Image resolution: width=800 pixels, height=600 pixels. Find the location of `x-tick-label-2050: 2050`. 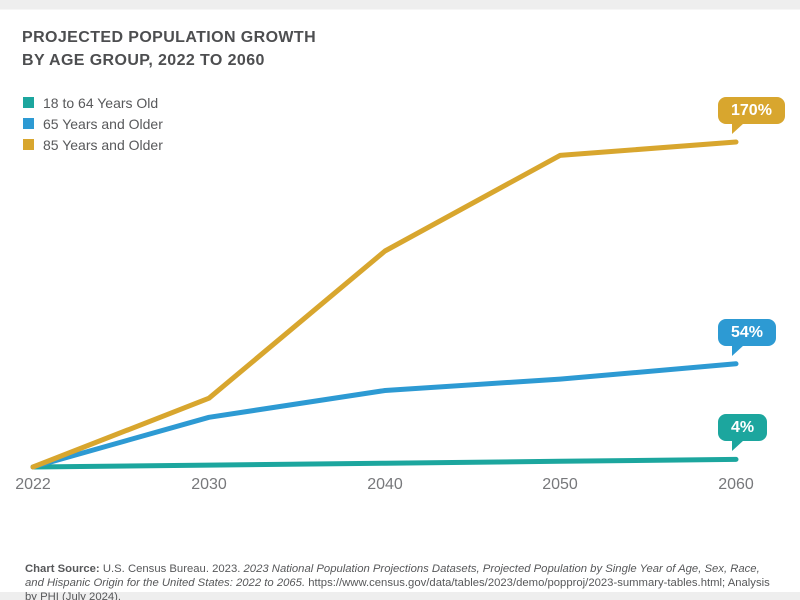

x-tick-label-2050: 2050 is located at coordinates (560, 484).